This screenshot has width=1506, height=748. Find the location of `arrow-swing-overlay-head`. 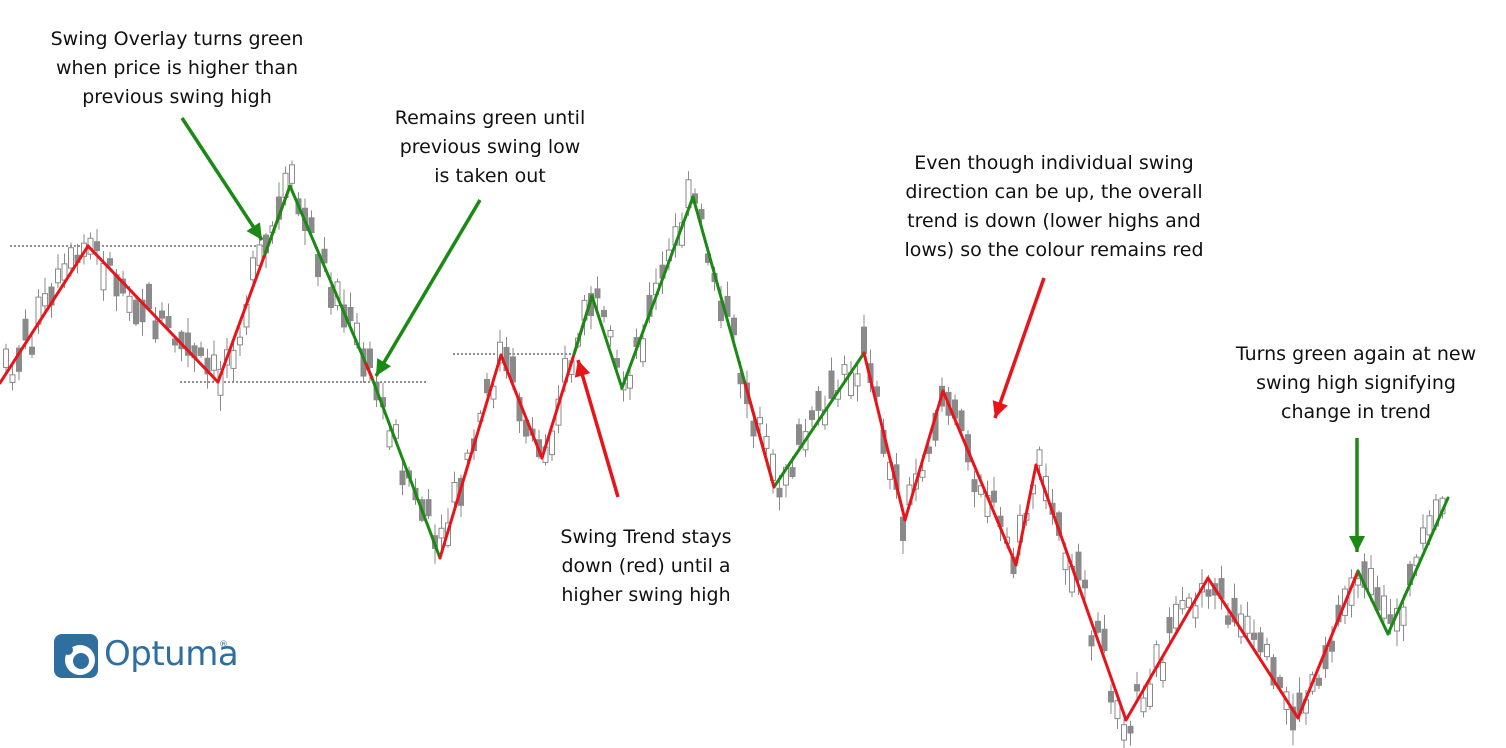

arrow-swing-overlay-head is located at coordinates (254, 231).